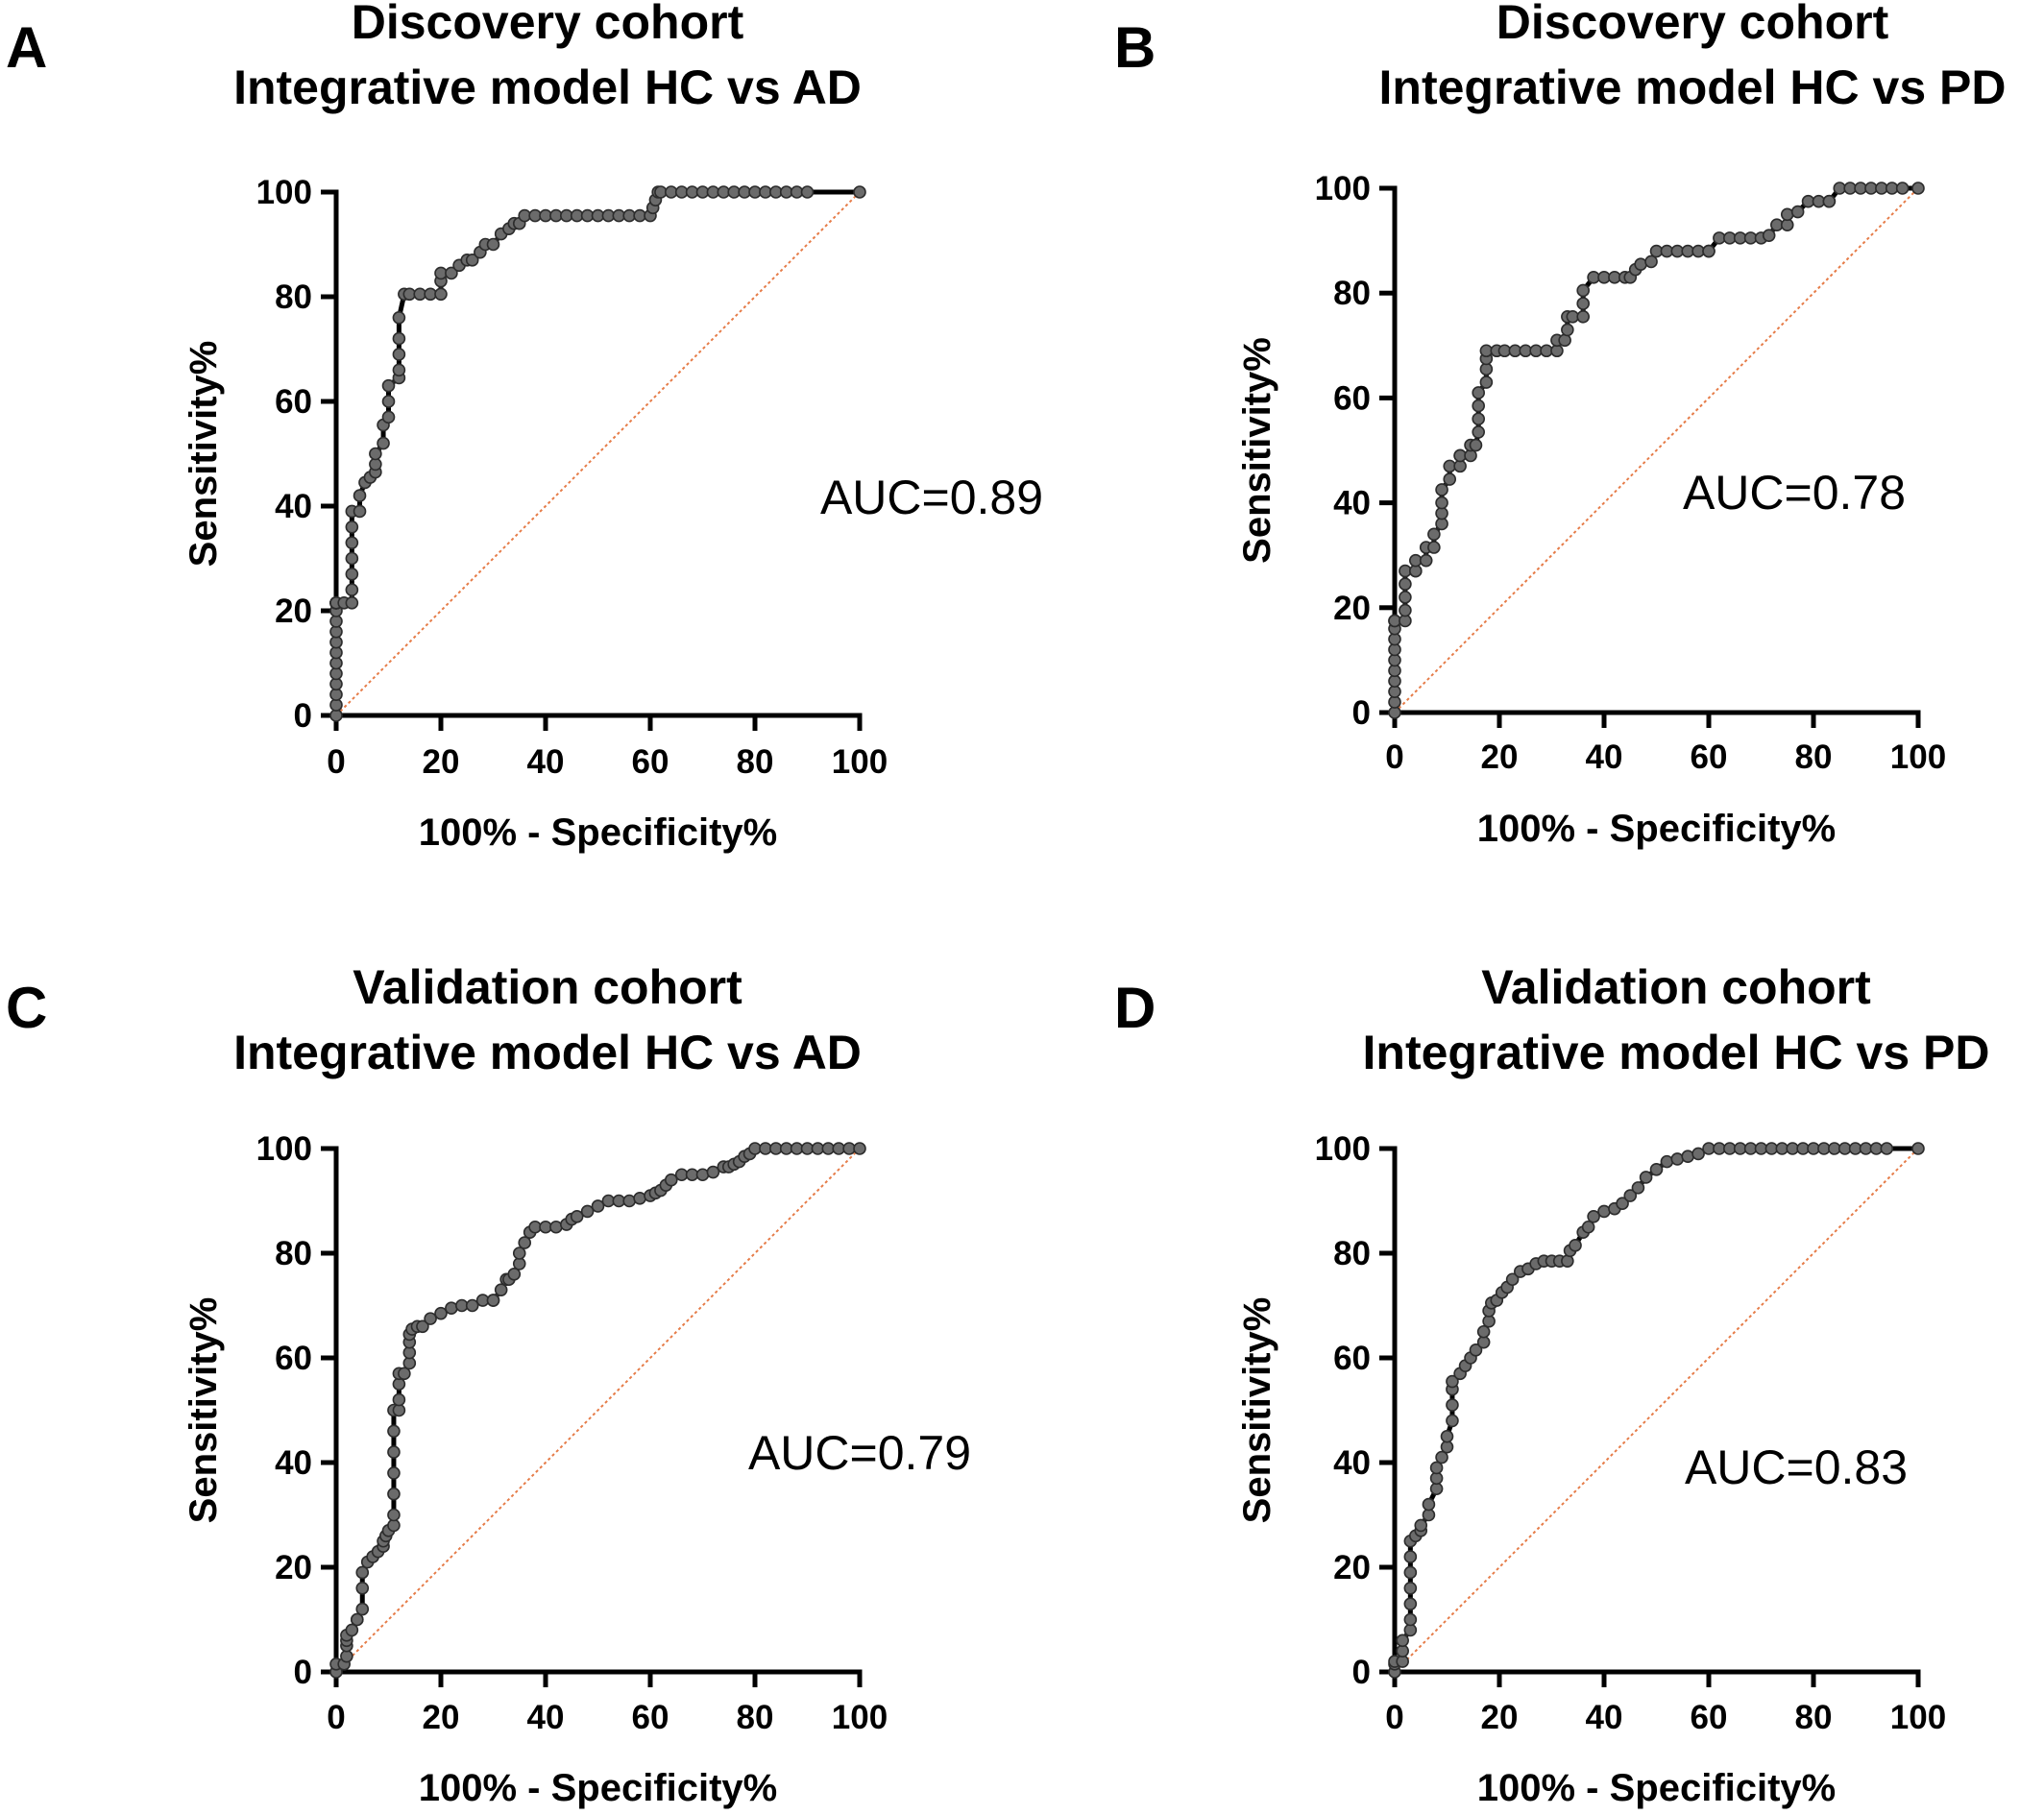 This screenshot has height=1815, width=2044. Describe the element at coordinates (859, 1453) in the screenshot. I see `auc-annotation: AUC=0.79` at that location.